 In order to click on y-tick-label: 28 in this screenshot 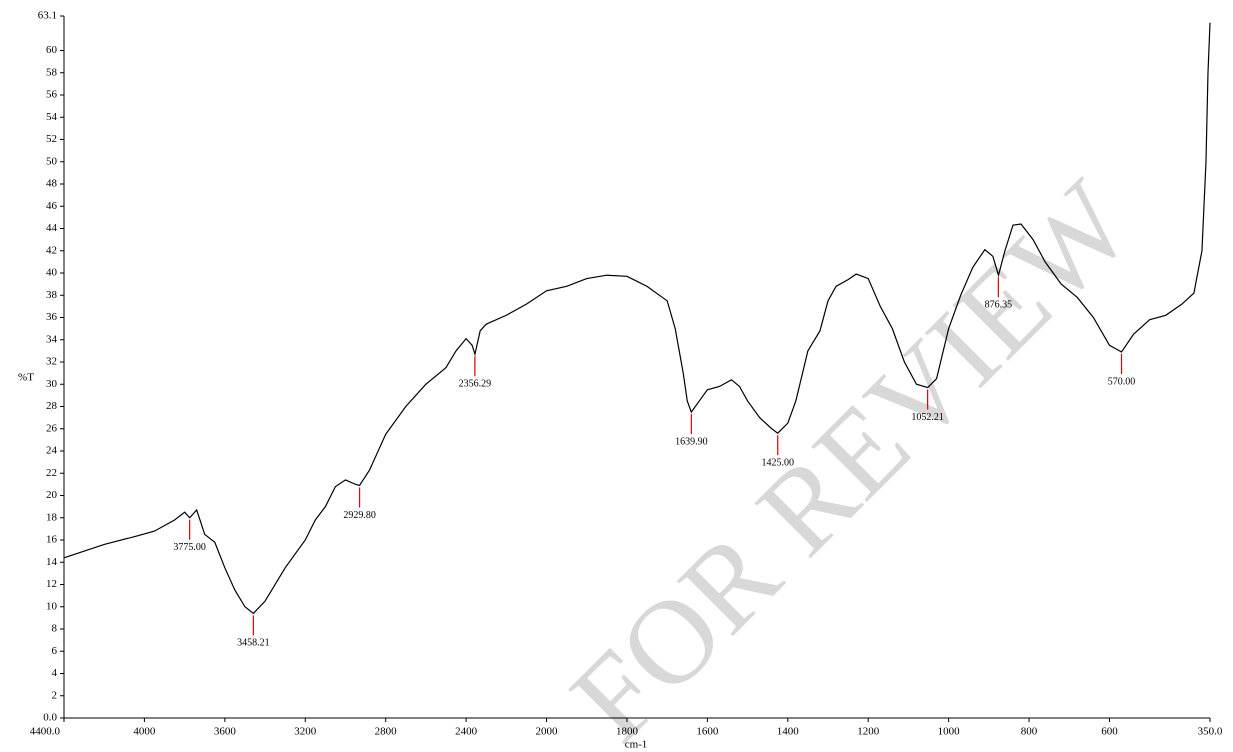, I will do `click(52, 406)`.